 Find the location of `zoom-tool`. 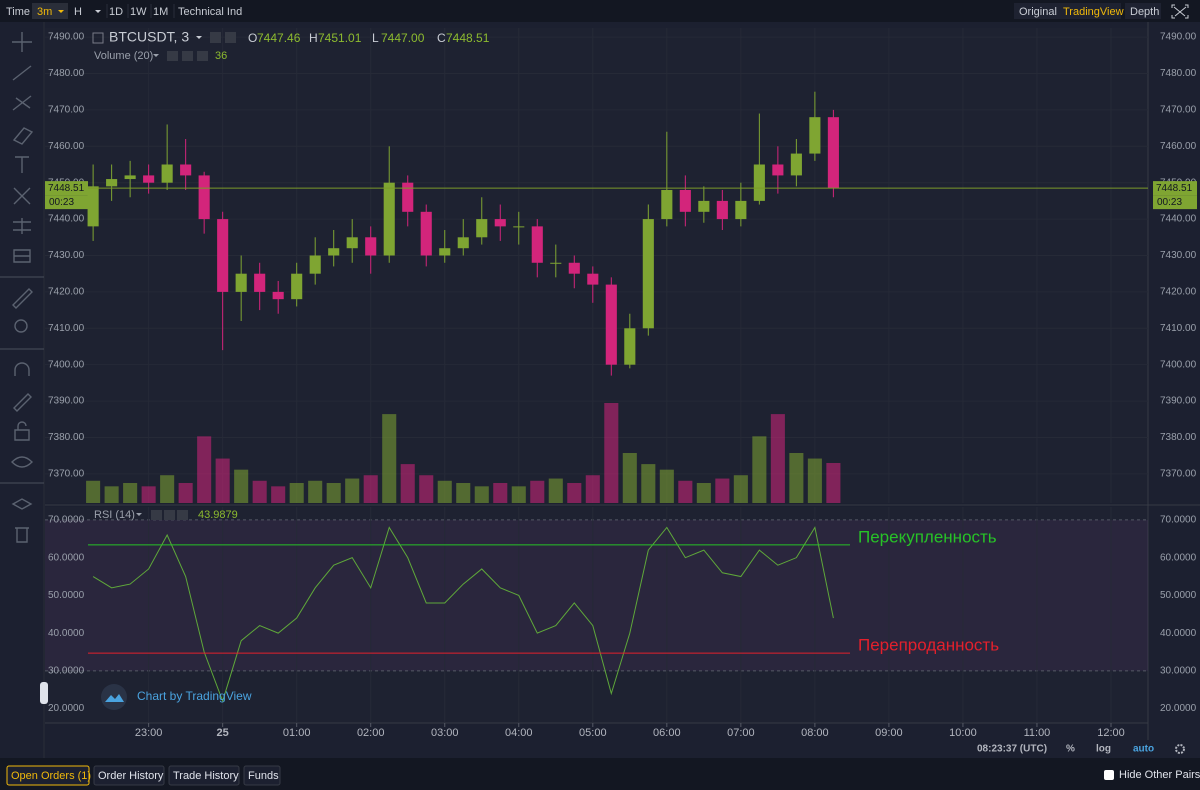

zoom-tool is located at coordinates (21, 326).